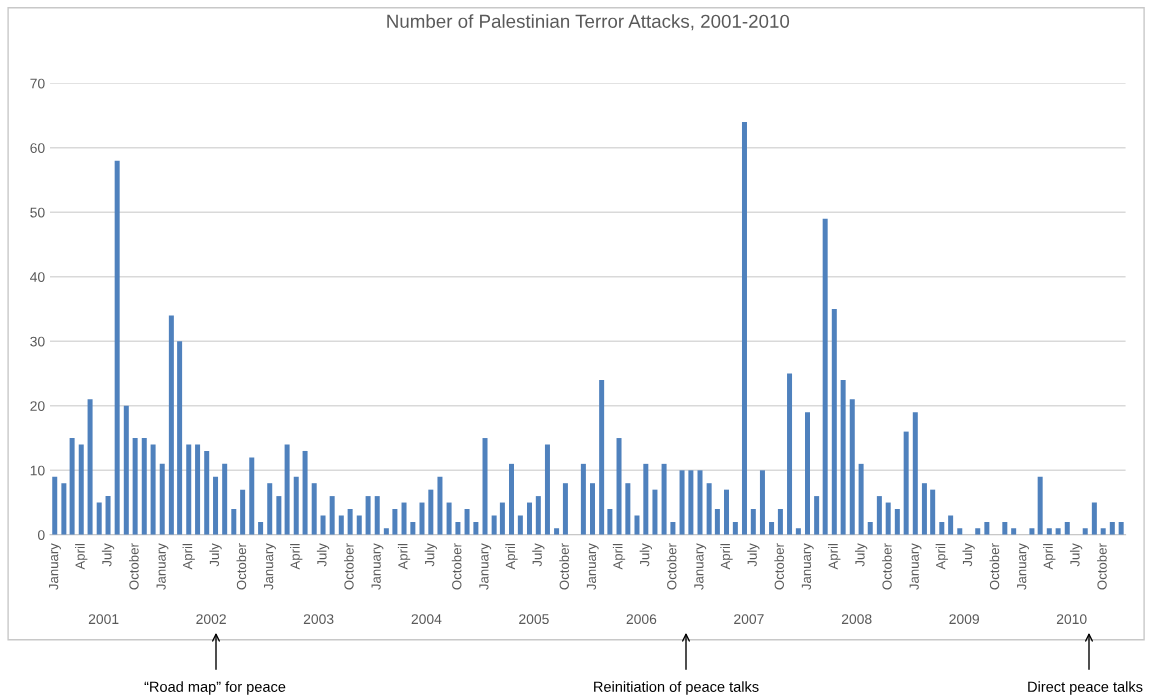 The height and width of the screenshot is (700, 1158). What do you see at coordinates (534, 619) in the screenshot?
I see `x2-tick-label: 2005` at bounding box center [534, 619].